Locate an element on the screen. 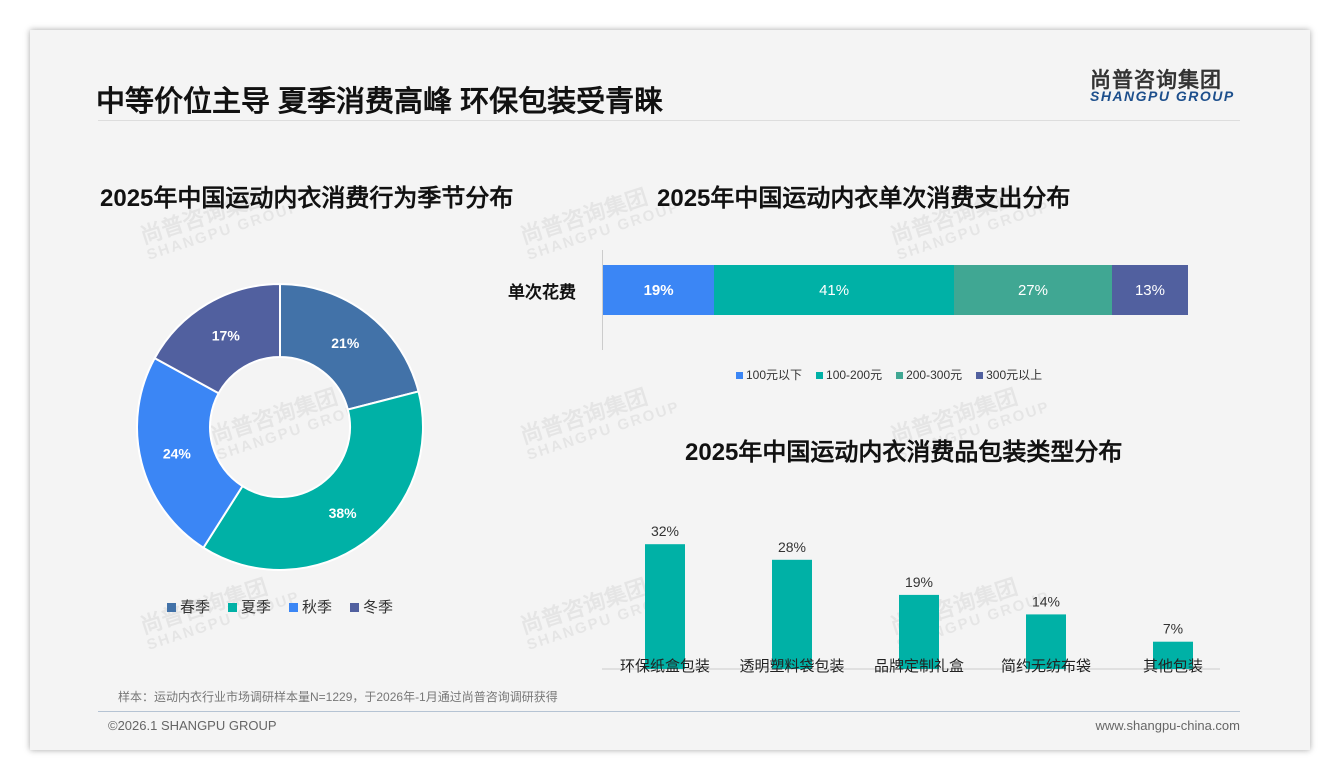  x-tick-label: 环保纸盒包装 is located at coordinates (664, 666).